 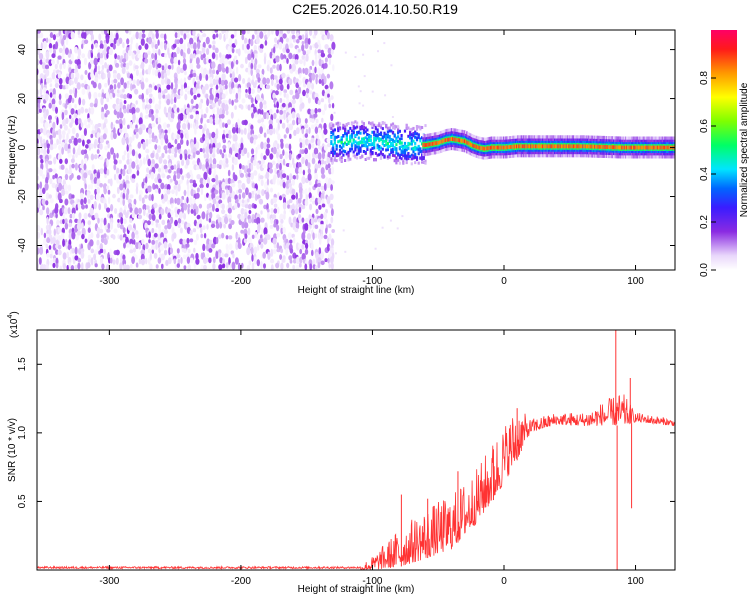 What do you see at coordinates (516, 450) in the screenshot?
I see `snr-spikes` at bounding box center [516, 450].